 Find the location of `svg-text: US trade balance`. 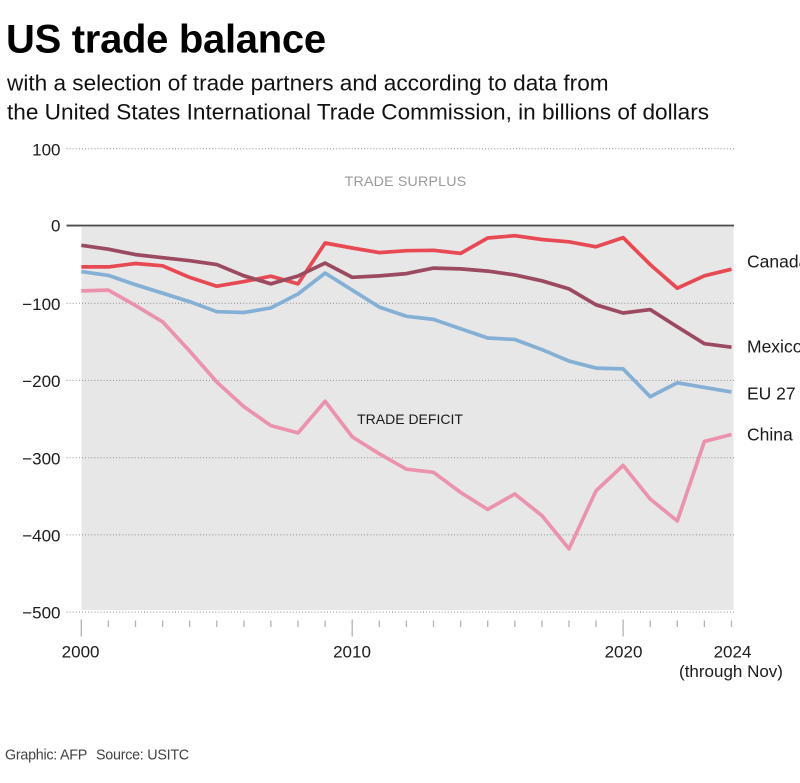

svg-text: US trade balance is located at coordinates (166, 40).